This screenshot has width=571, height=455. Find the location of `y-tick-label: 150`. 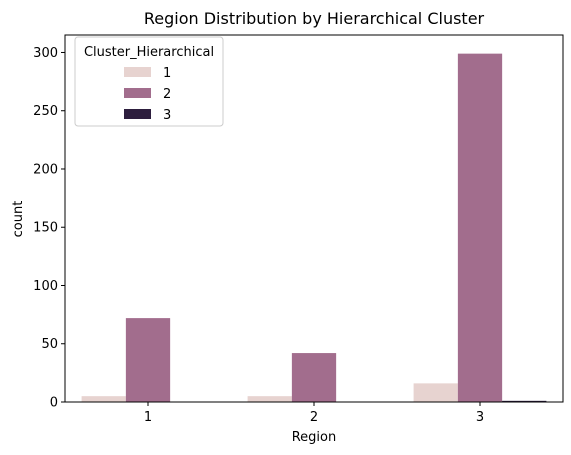

y-tick-label: 150 is located at coordinates (45, 228).